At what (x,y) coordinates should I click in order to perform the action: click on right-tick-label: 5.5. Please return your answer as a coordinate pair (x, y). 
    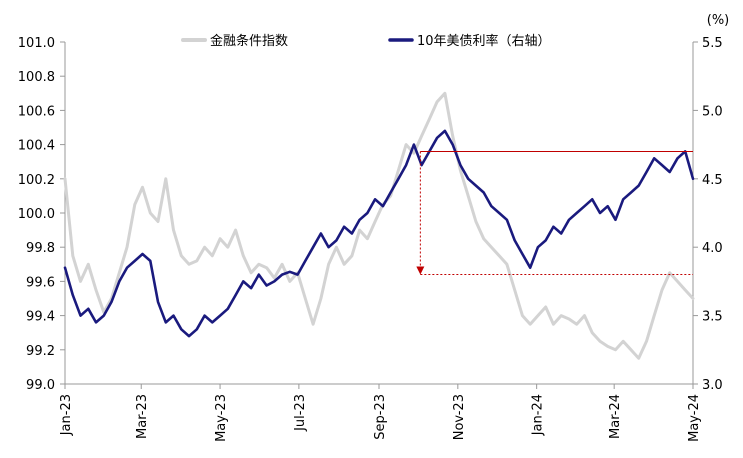
    Looking at the image, I should click on (712, 43).